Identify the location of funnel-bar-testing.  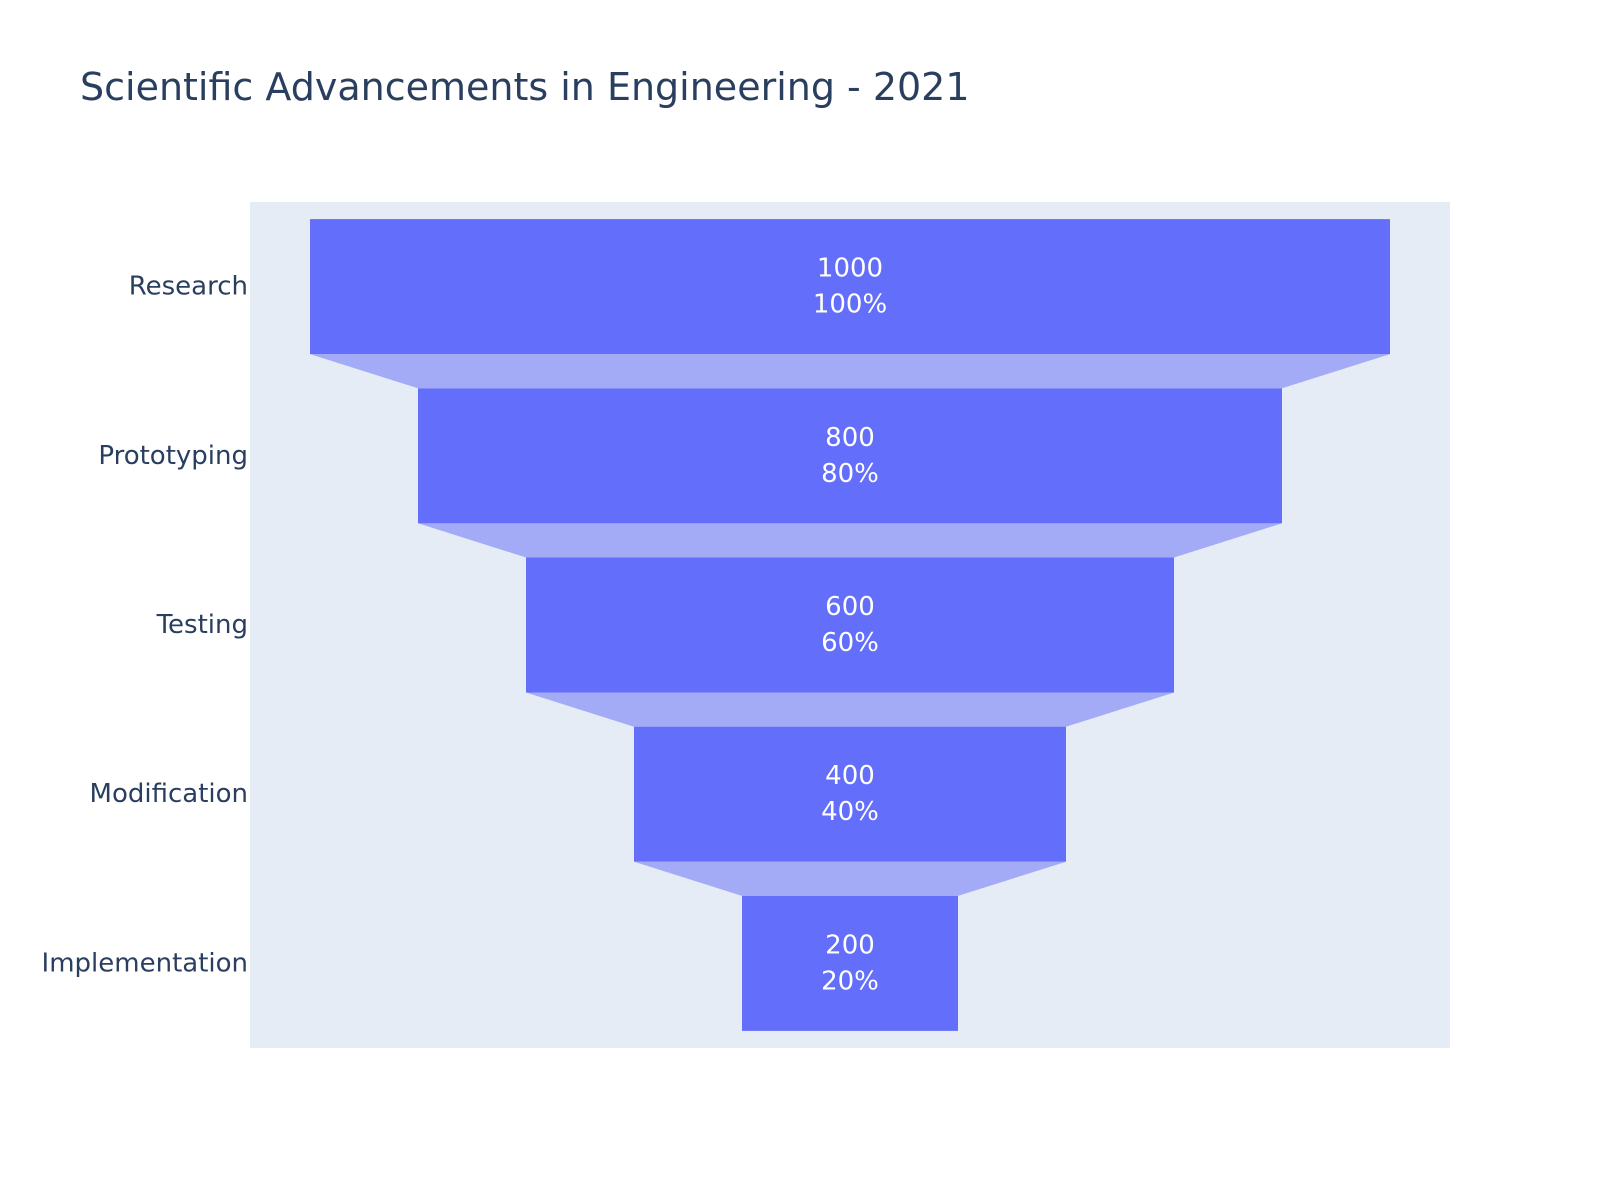
(850, 625).